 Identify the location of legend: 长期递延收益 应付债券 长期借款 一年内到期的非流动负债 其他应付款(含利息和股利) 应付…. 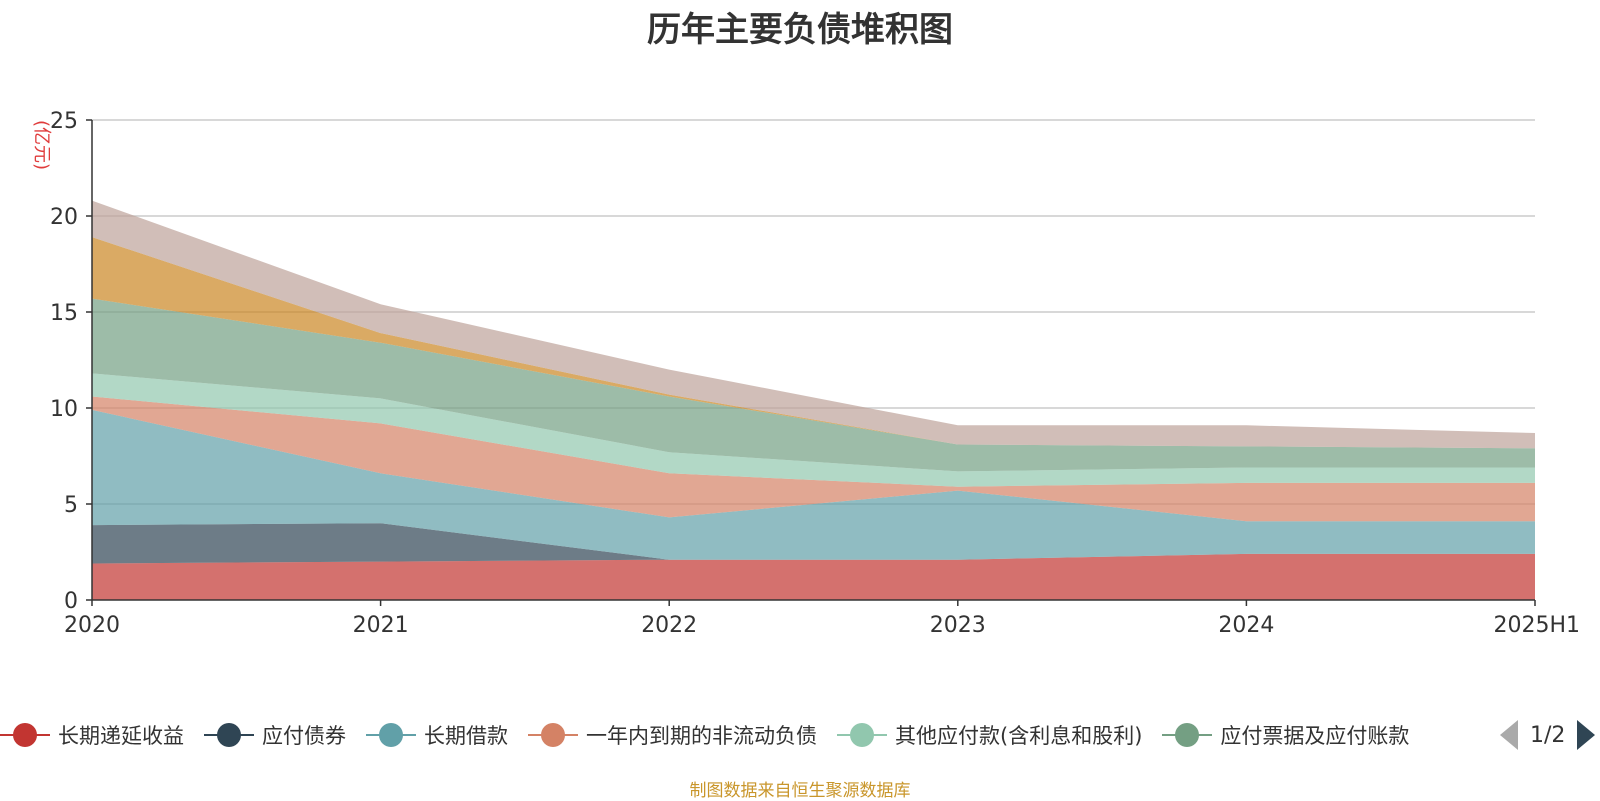
(800, 735).